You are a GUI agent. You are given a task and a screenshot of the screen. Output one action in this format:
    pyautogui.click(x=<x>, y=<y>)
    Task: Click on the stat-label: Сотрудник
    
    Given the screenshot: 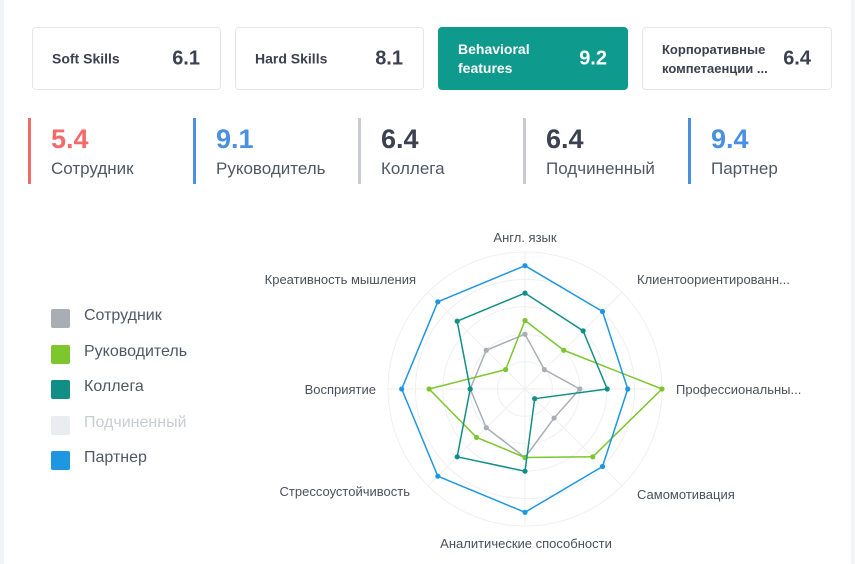 What is the action you would take?
    pyautogui.click(x=92, y=168)
    